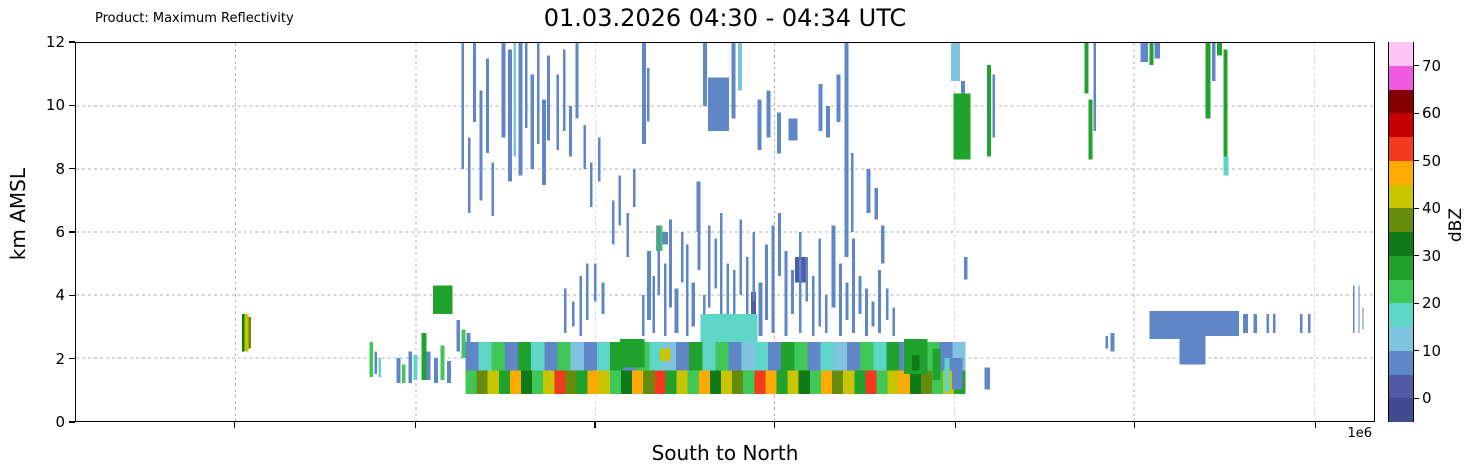 The image size is (1482, 470). What do you see at coordinates (55, 42) in the screenshot?
I see `y-tick-label: 12` at bounding box center [55, 42].